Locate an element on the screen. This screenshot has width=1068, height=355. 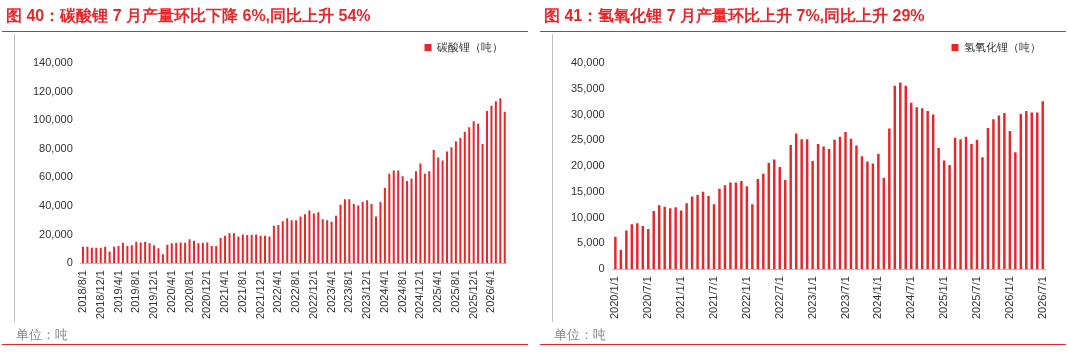
y-tick-label: 20,000 is located at coordinates (56, 233).